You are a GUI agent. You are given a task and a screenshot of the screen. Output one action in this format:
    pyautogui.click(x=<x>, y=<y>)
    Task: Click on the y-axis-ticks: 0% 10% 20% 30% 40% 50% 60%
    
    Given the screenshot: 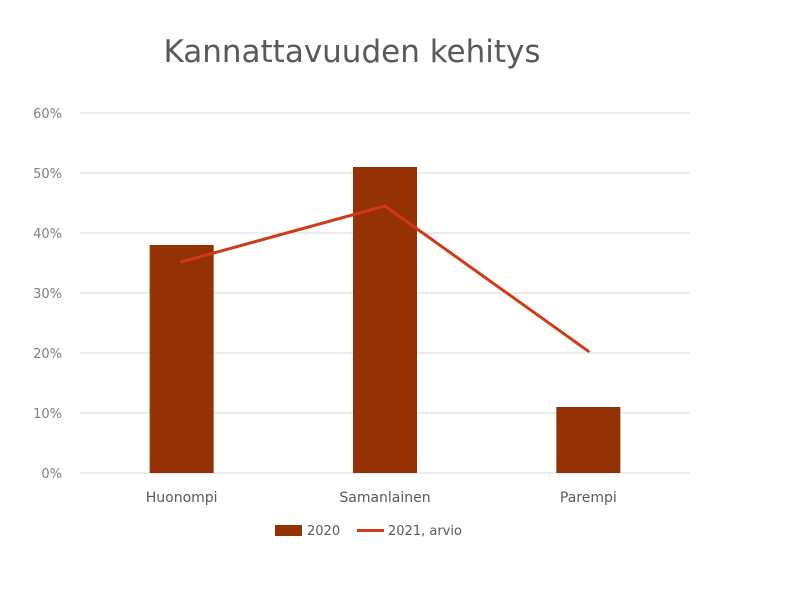 What is the action you would take?
    pyautogui.click(x=47, y=294)
    